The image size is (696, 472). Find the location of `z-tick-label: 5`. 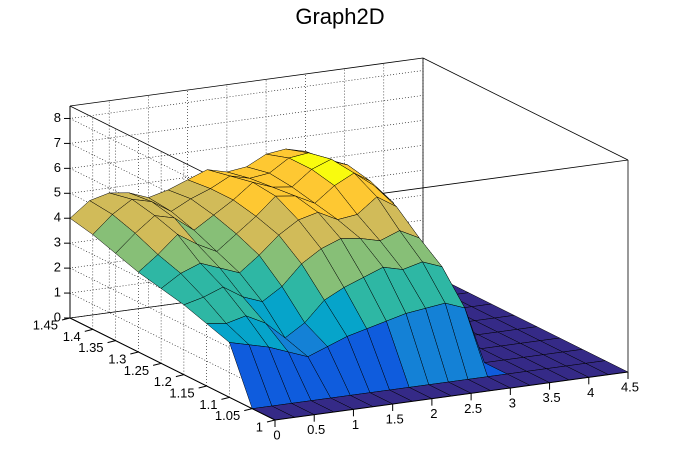

z-tick-label: 5 is located at coordinates (57, 192).